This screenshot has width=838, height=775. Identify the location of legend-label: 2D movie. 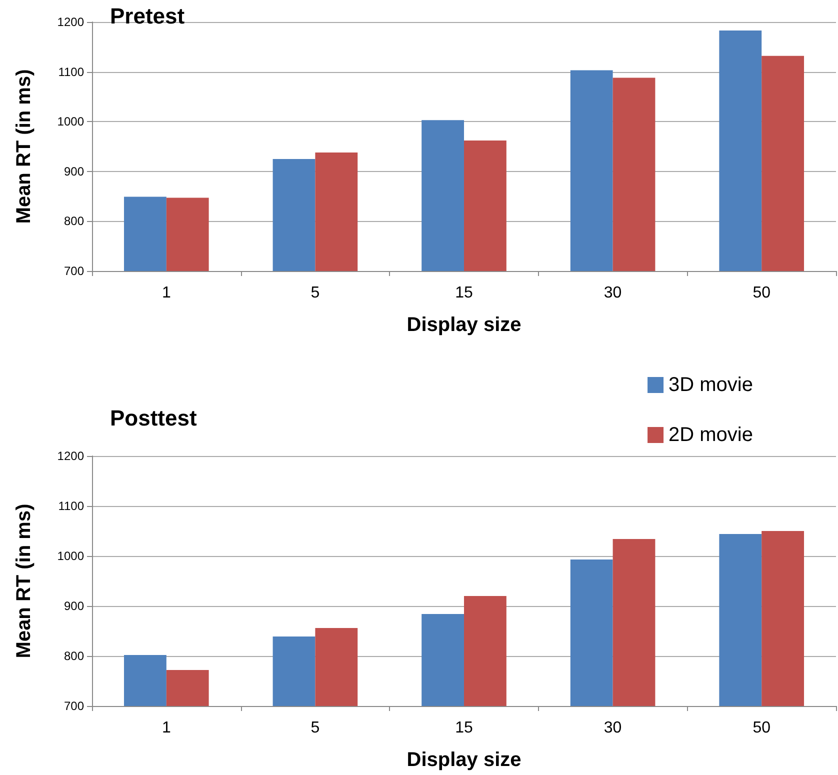
(711, 435).